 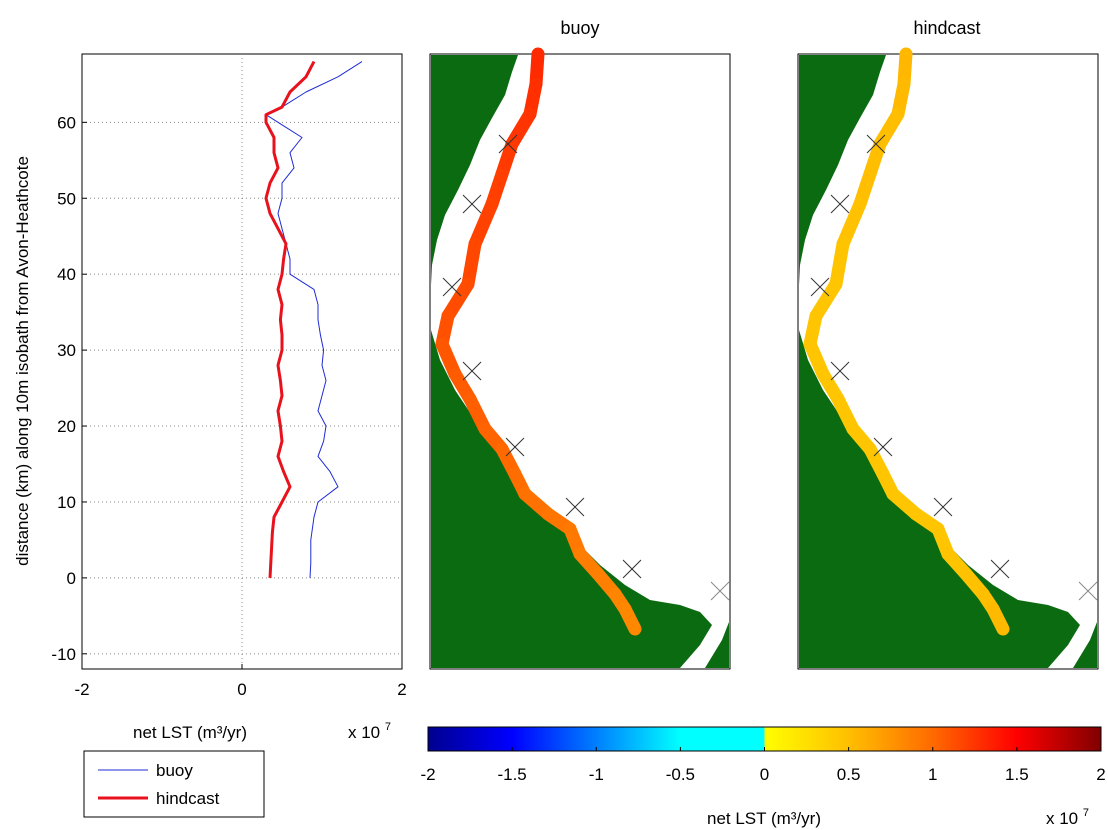 I want to click on map-title-hindcast: hindcast, so click(x=946, y=28).